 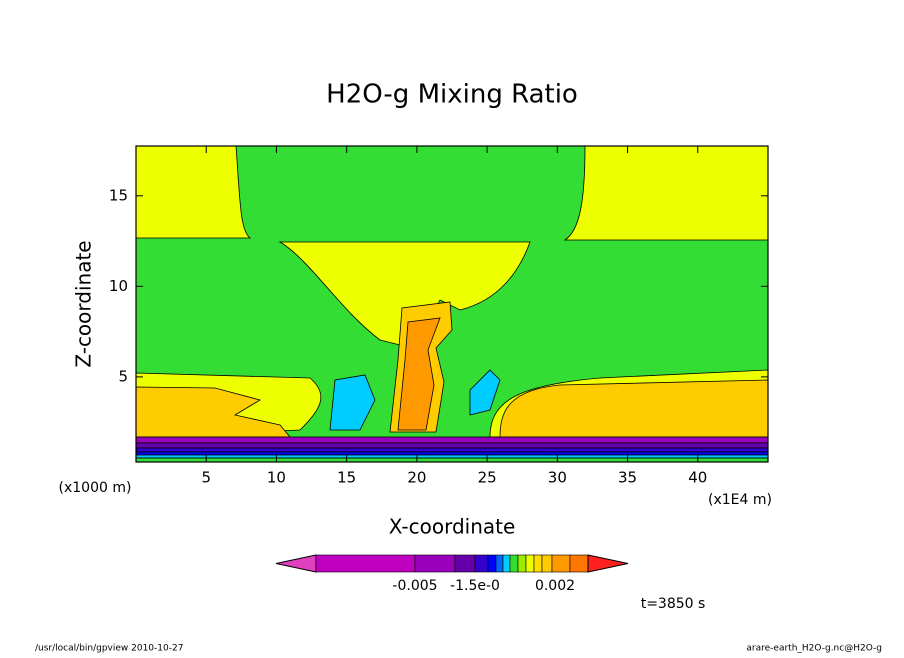 What do you see at coordinates (206, 478) in the screenshot?
I see `x-tick-label: 5` at bounding box center [206, 478].